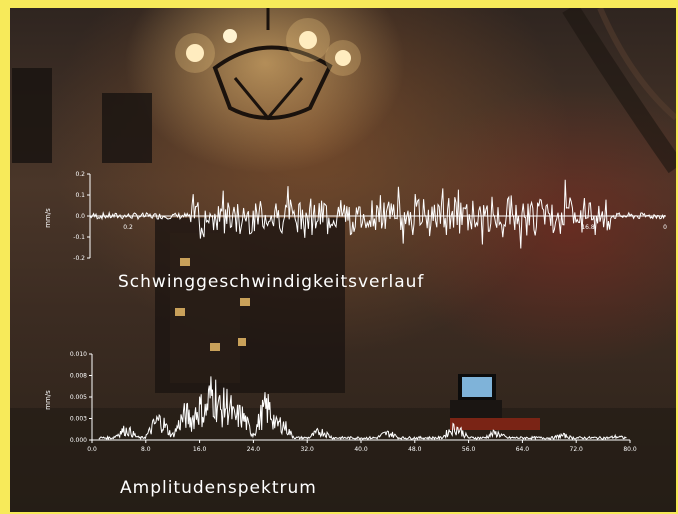 This screenshot has width=678, height=514. What do you see at coordinates (271, 282) in the screenshot?
I see `velocity-chart-title: Schwinggeschwindigkeitsverlauf` at bounding box center [271, 282].